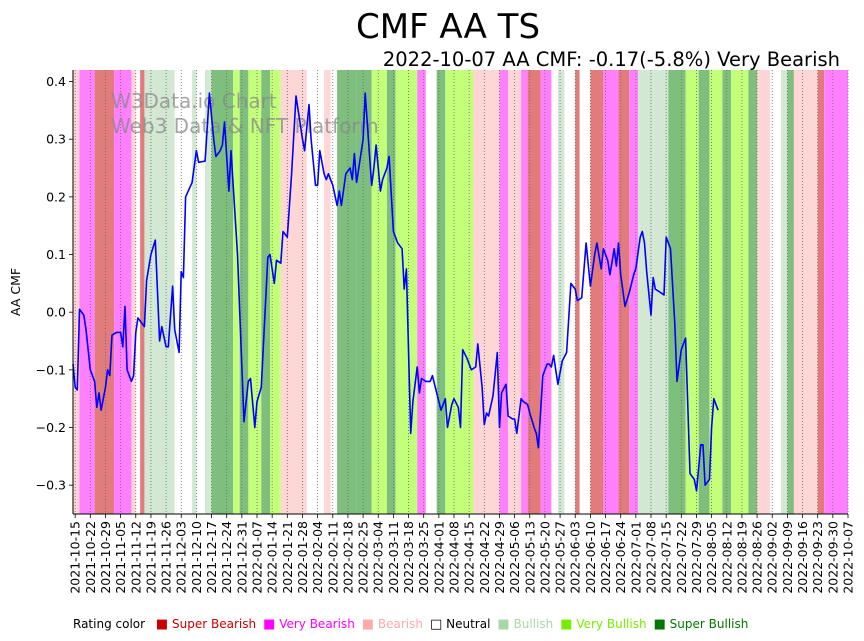  What do you see at coordinates (135, 557) in the screenshot?
I see `x-tick-label: 2021-11-12` at bounding box center [135, 557].